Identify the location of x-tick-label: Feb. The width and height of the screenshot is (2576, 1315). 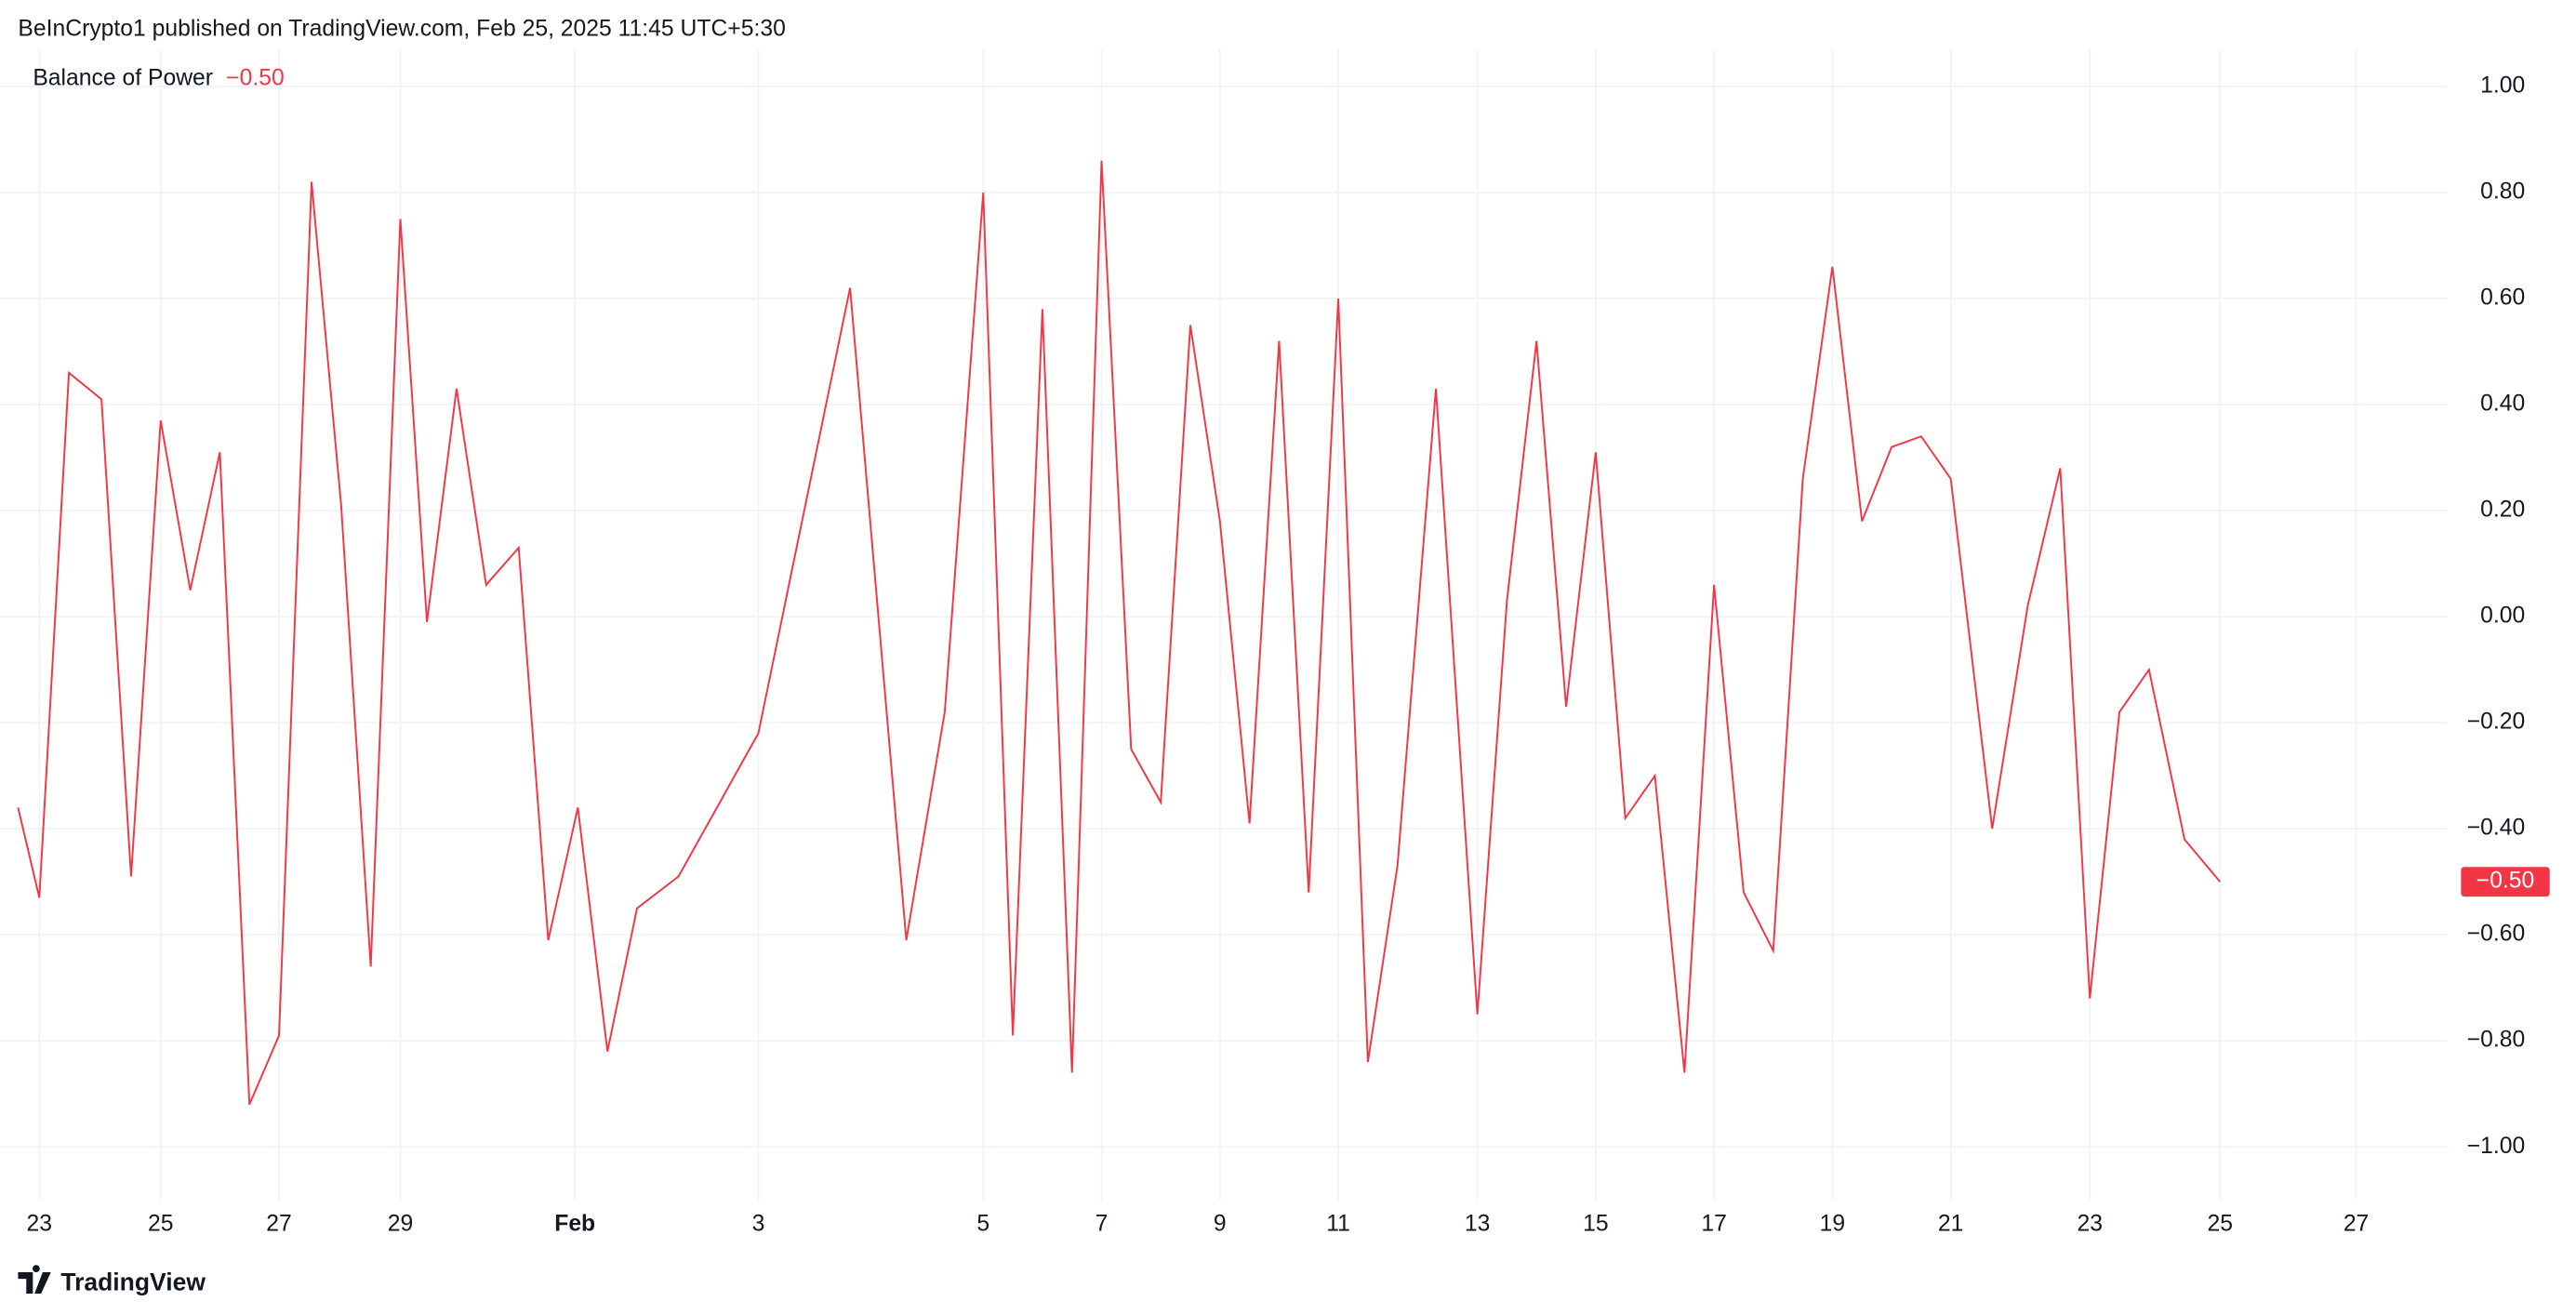
(574, 1223).